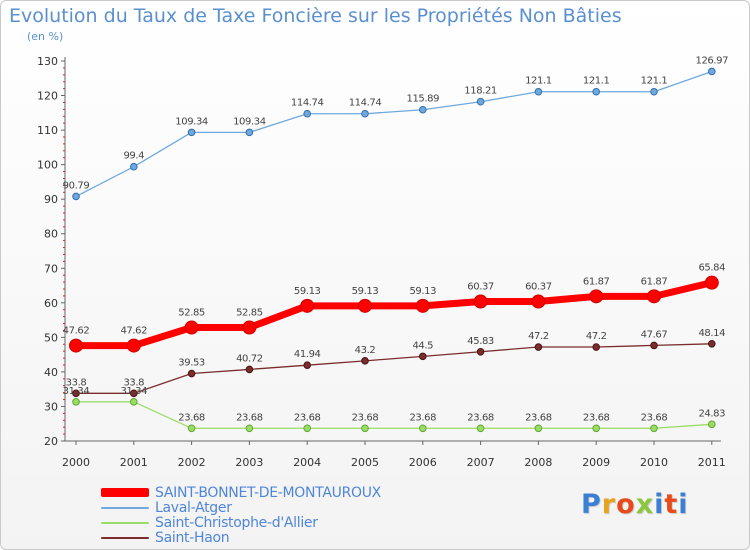 The width and height of the screenshot is (750, 550). I want to click on data-label: 39.53, so click(191, 363).